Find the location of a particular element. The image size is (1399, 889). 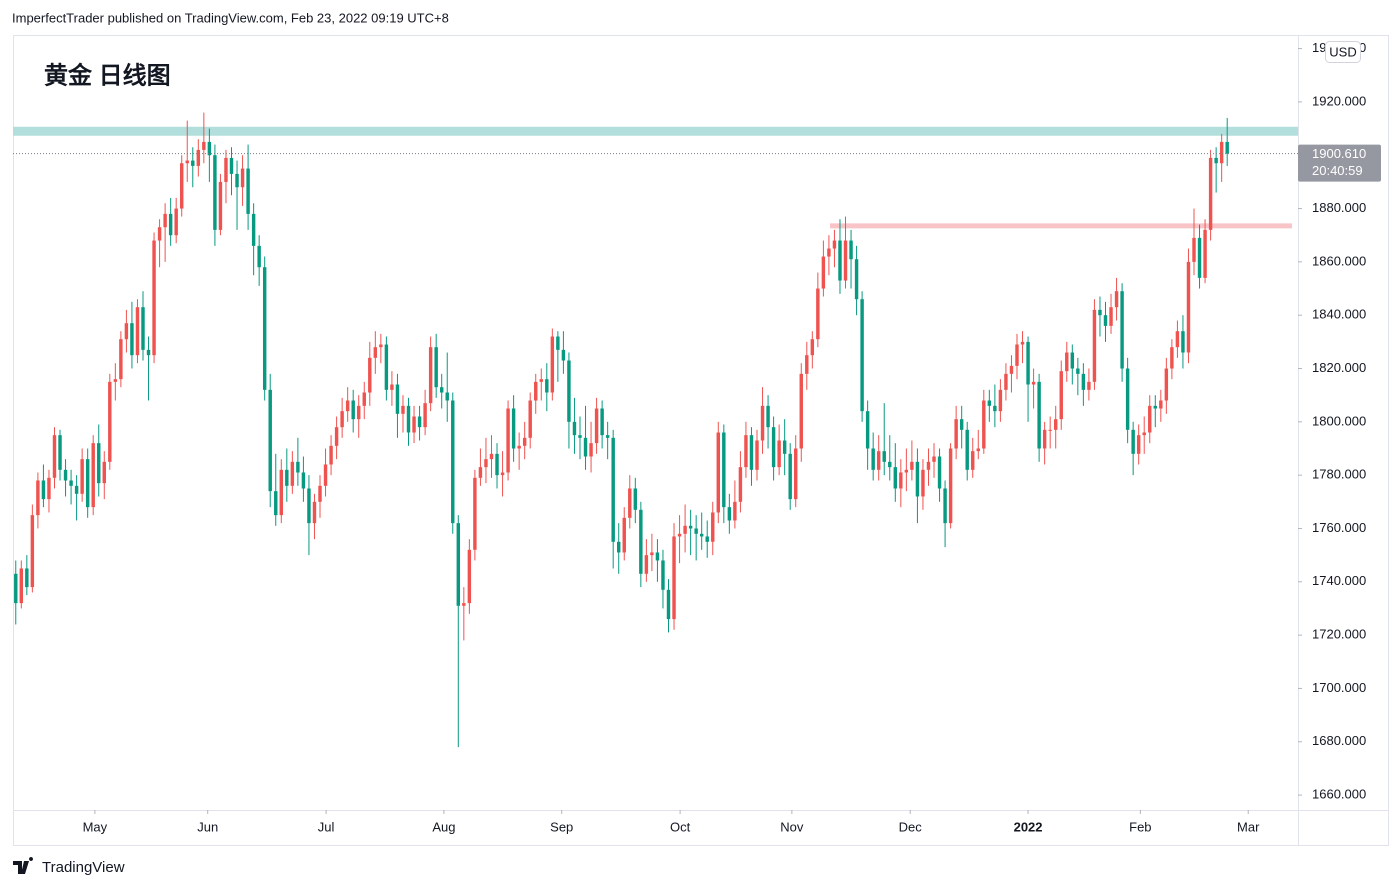

x-tick-label: Oct is located at coordinates (680, 826).